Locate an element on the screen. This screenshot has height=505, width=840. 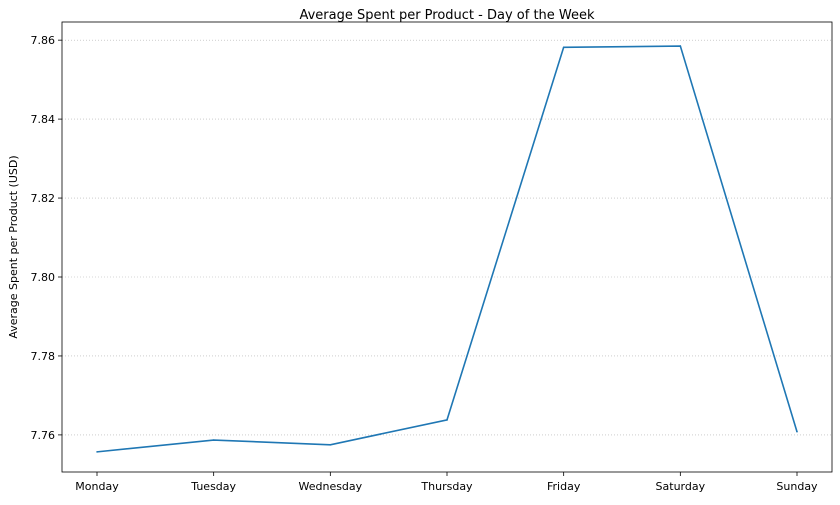
y-axis-label: Average Spent per Product (USD) is located at coordinates (13, 246).